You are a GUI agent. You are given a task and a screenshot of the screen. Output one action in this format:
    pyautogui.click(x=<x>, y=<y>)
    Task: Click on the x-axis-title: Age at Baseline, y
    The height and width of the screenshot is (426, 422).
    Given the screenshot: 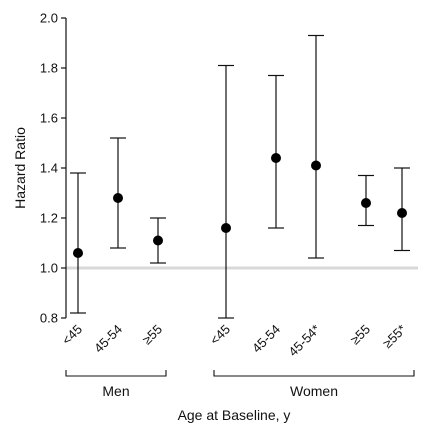 What is the action you would take?
    pyautogui.click(x=234, y=415)
    